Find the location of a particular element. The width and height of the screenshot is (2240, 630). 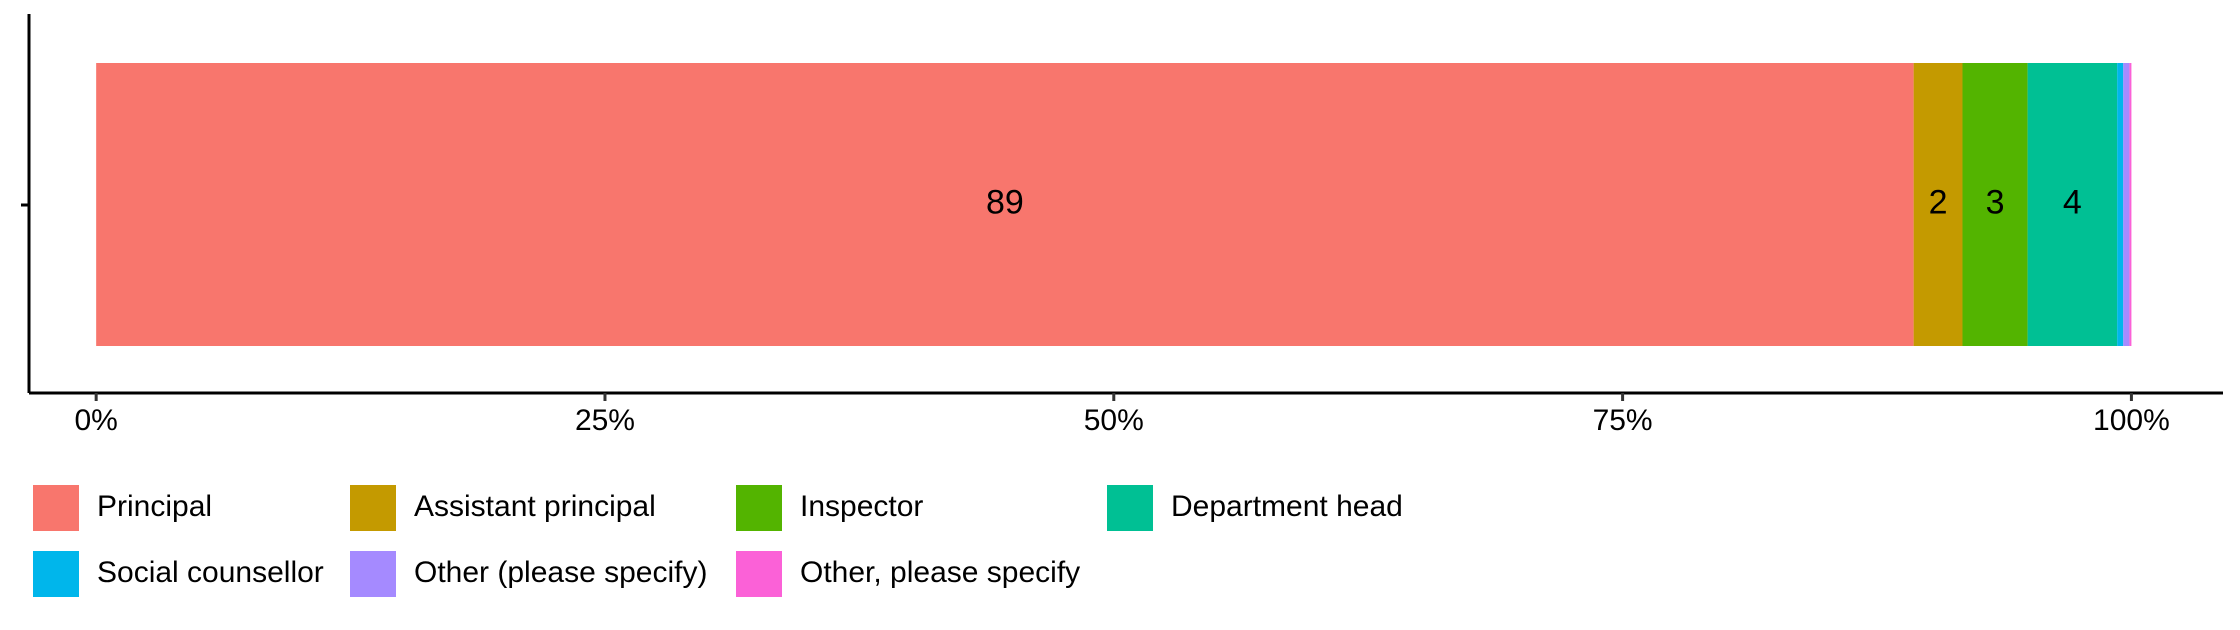

x-tick-label: 75% is located at coordinates (1623, 420).